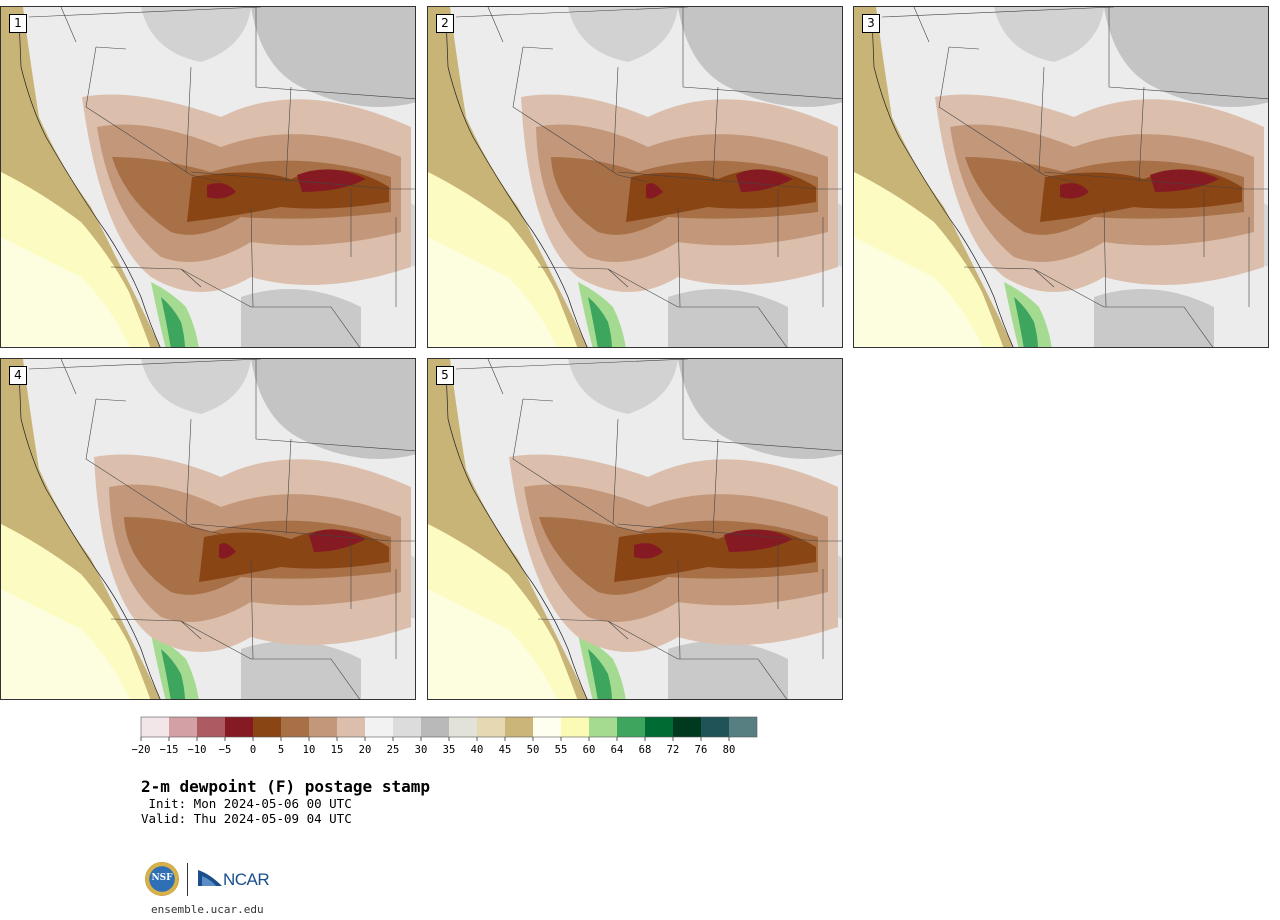  Describe the element at coordinates (589, 750) in the screenshot. I see `colorbar-tick-label: 60` at that location.